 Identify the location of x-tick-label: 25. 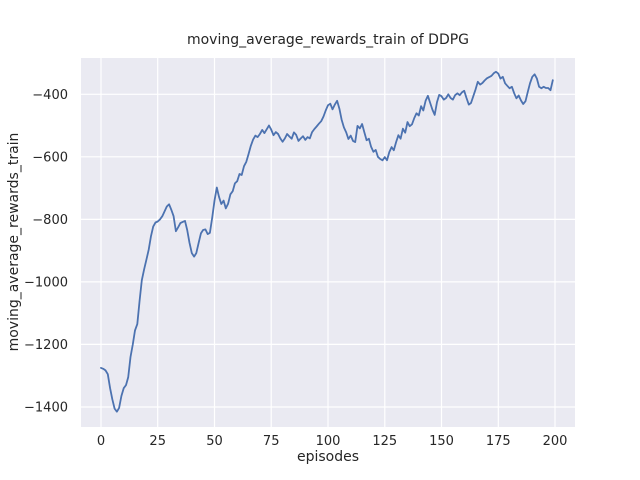
(157, 441).